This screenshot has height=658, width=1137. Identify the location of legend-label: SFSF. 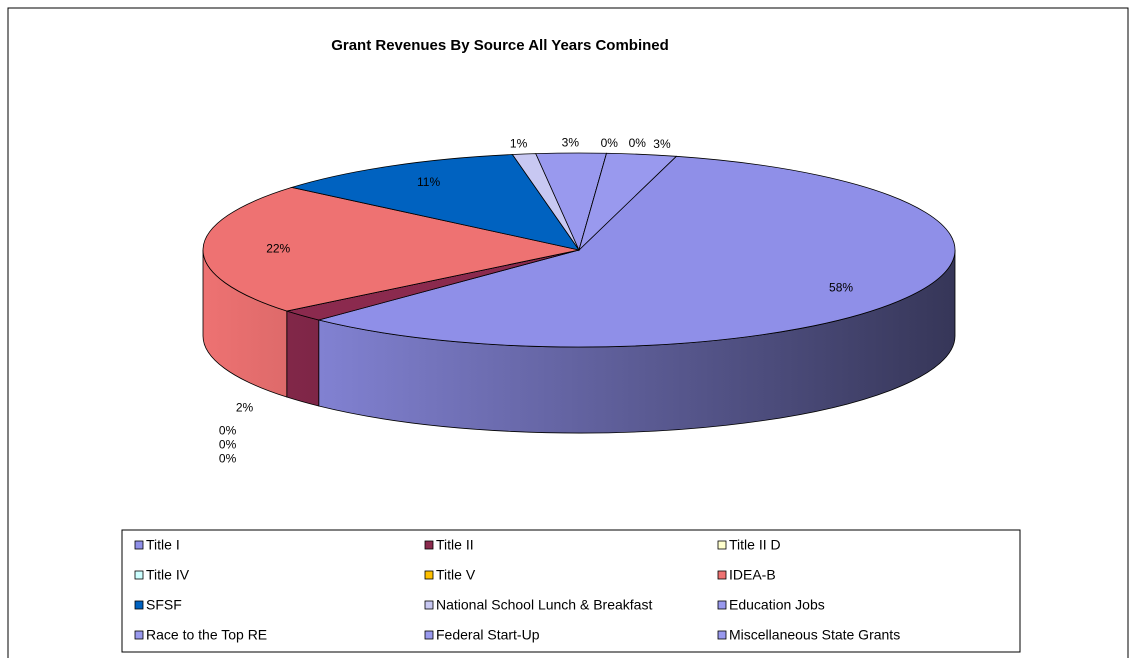
(164, 605).